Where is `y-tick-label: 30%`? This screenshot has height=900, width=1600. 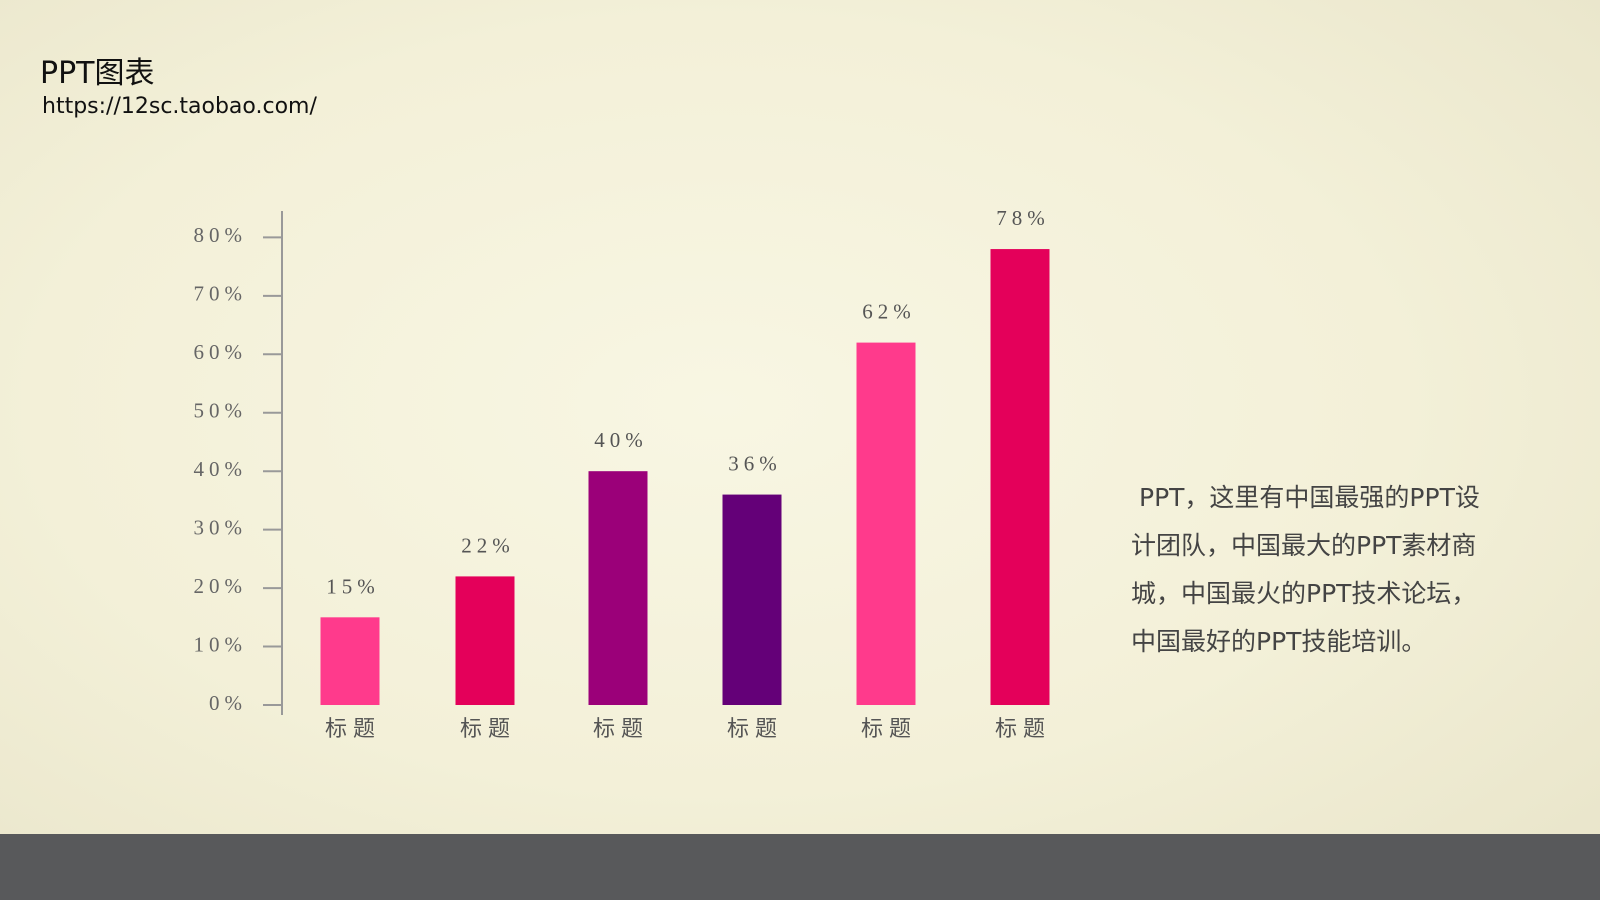 y-tick-label: 30% is located at coordinates (221, 527).